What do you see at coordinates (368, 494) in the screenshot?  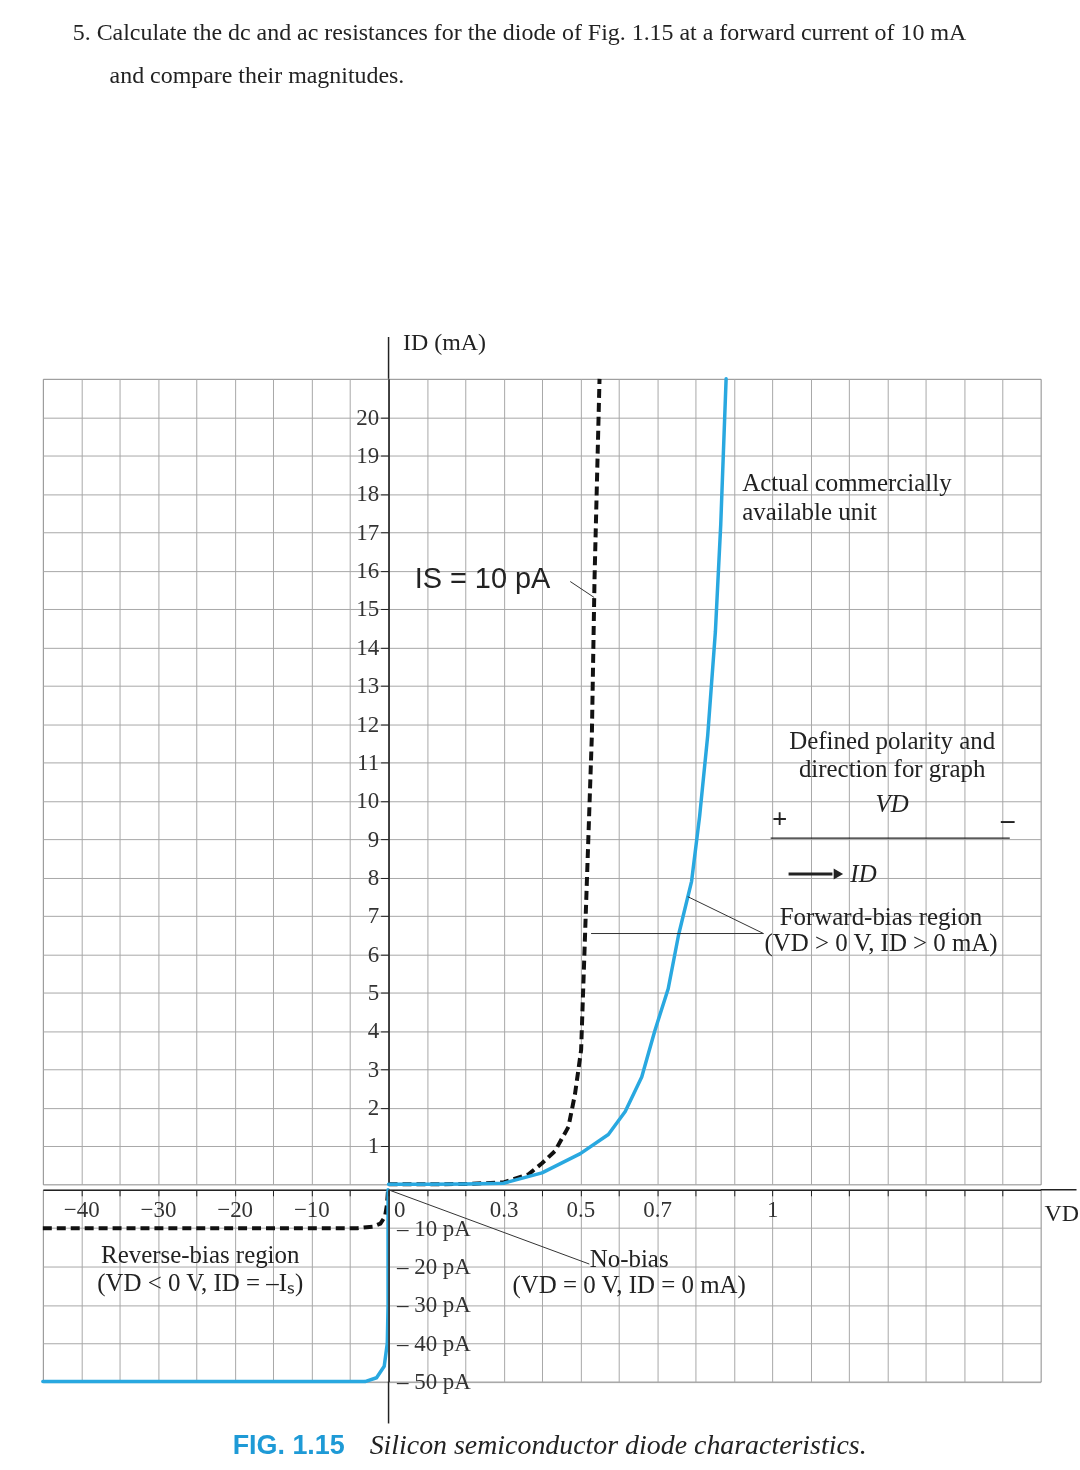 I see `y-tick-label: 18` at bounding box center [368, 494].